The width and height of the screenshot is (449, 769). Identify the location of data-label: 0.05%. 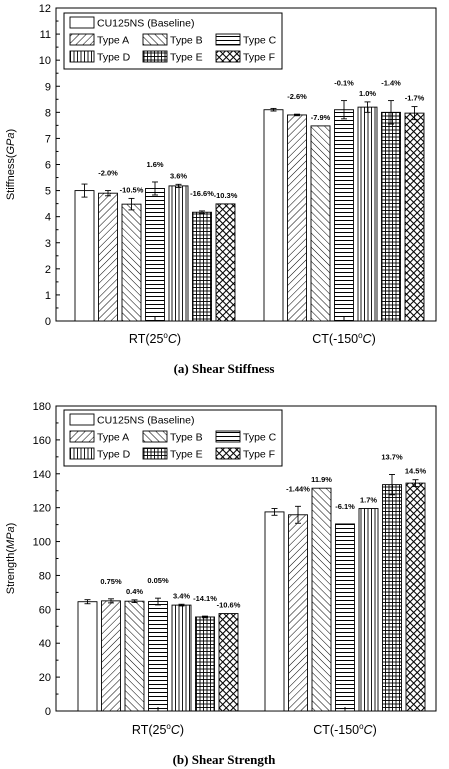
(158, 580).